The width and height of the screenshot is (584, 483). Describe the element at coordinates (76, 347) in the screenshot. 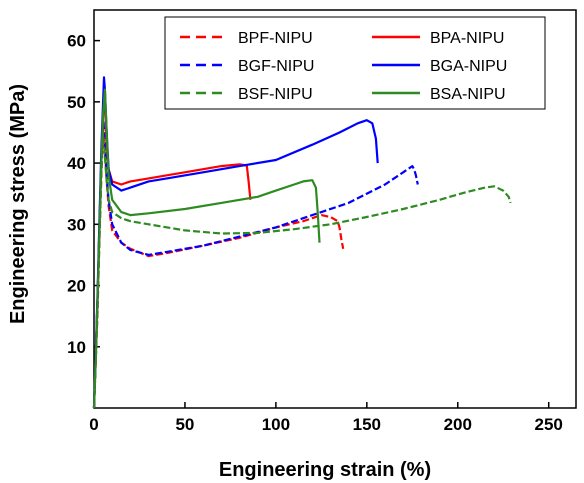

I see `y-tick-label: 10` at that location.